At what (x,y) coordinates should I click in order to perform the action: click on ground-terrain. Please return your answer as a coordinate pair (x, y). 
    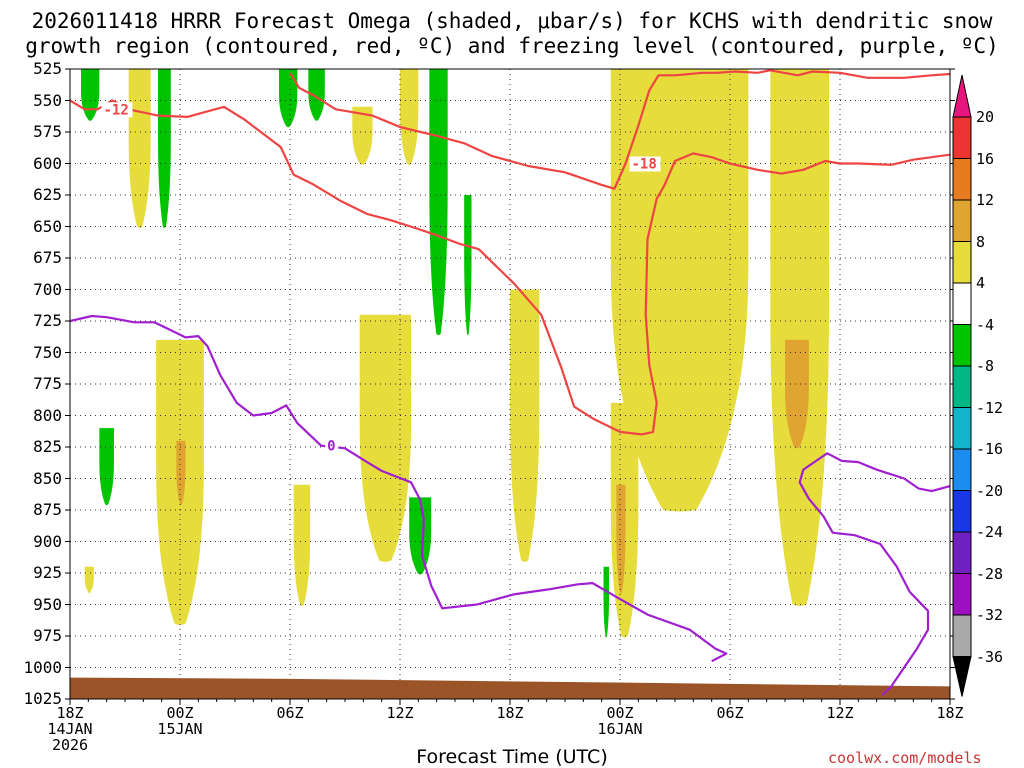
    Looking at the image, I should click on (510, 688).